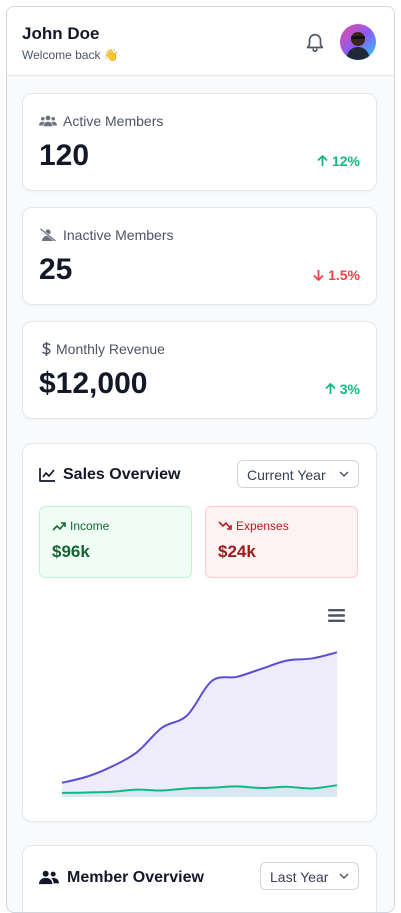  I want to click on stat-change: 1.5%, so click(336, 275).